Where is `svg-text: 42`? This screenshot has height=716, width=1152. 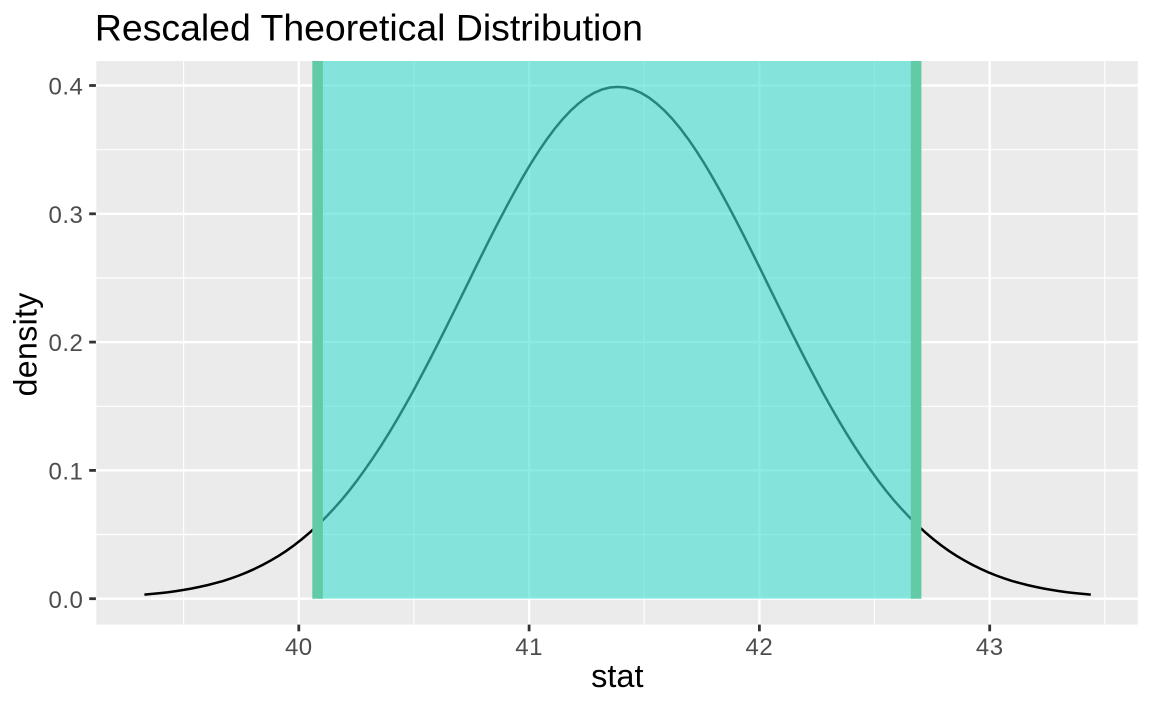 svg-text: 42 is located at coordinates (760, 647).